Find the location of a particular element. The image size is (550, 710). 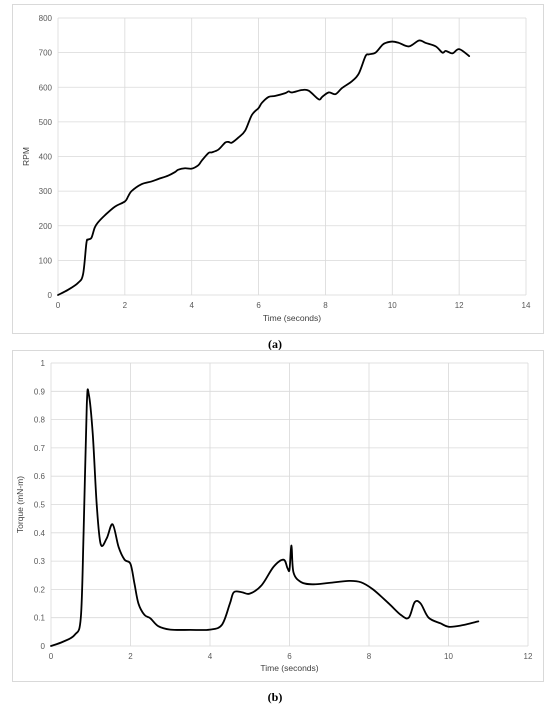

chart-a-y-tick-label: 600 is located at coordinates (46, 87).